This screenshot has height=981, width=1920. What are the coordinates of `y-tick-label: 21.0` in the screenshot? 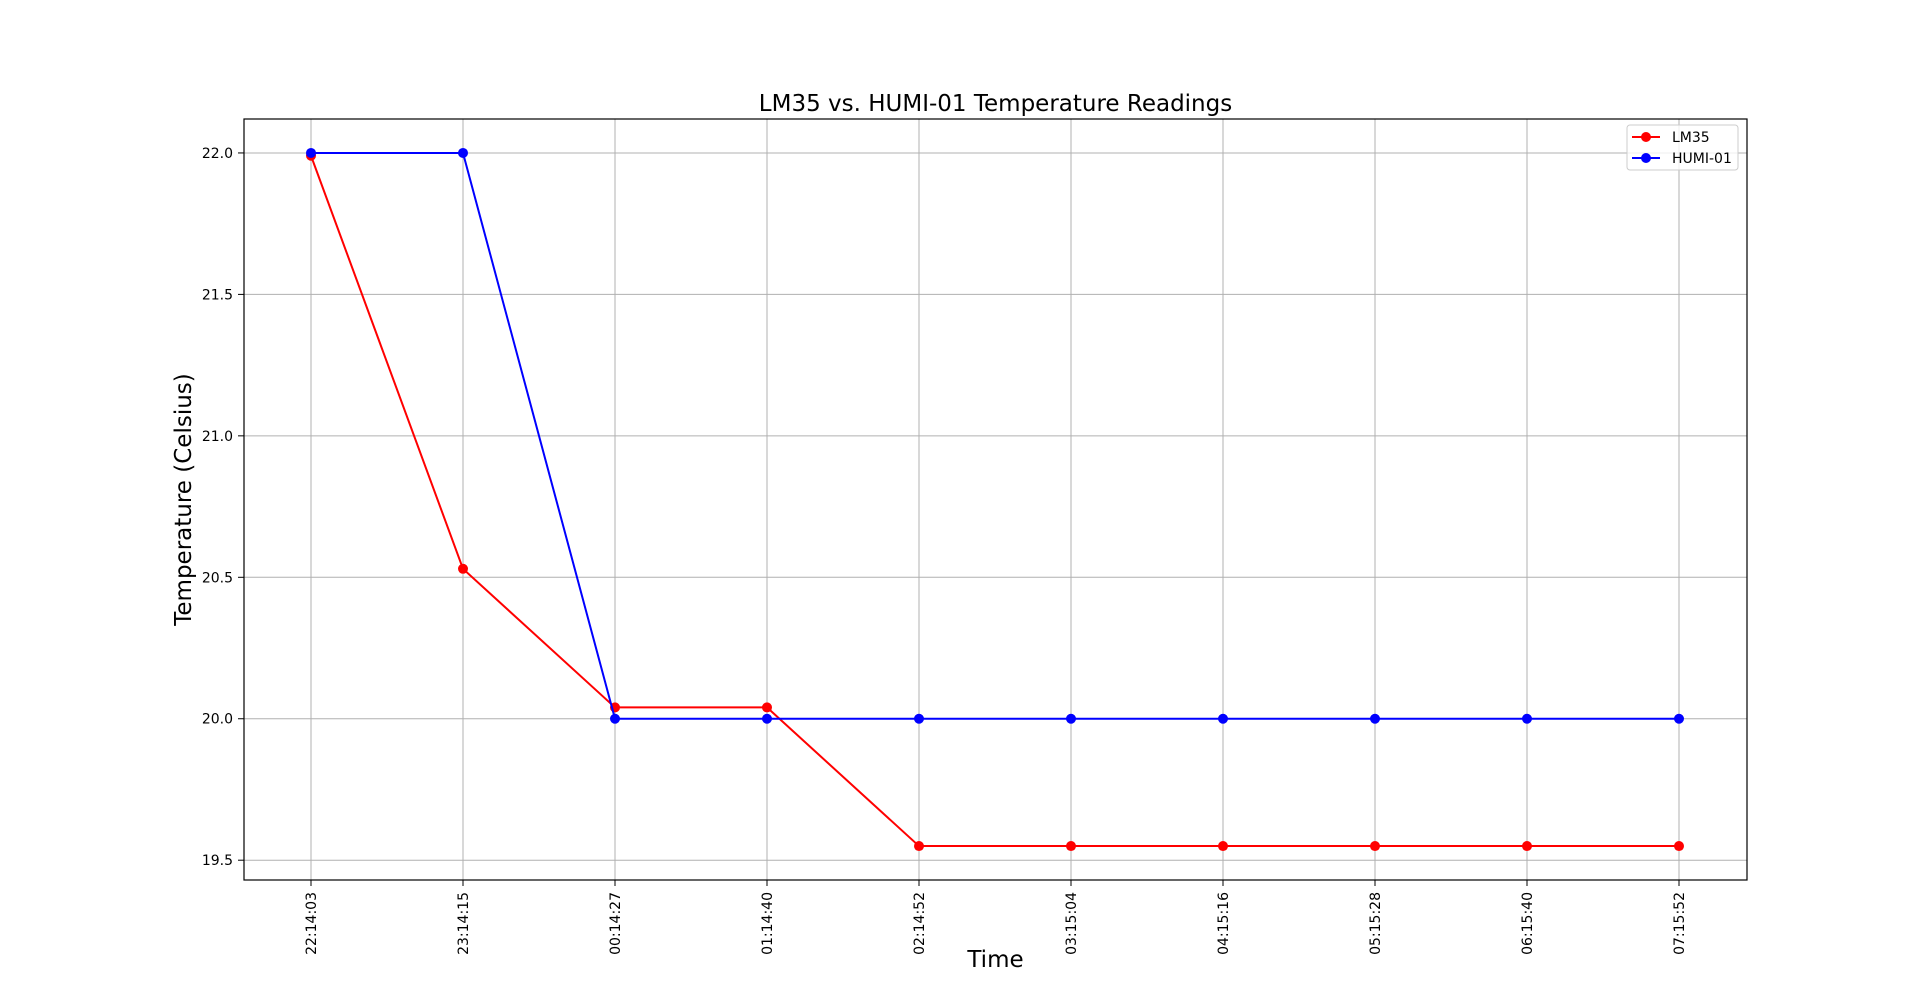 It's located at (217, 437).